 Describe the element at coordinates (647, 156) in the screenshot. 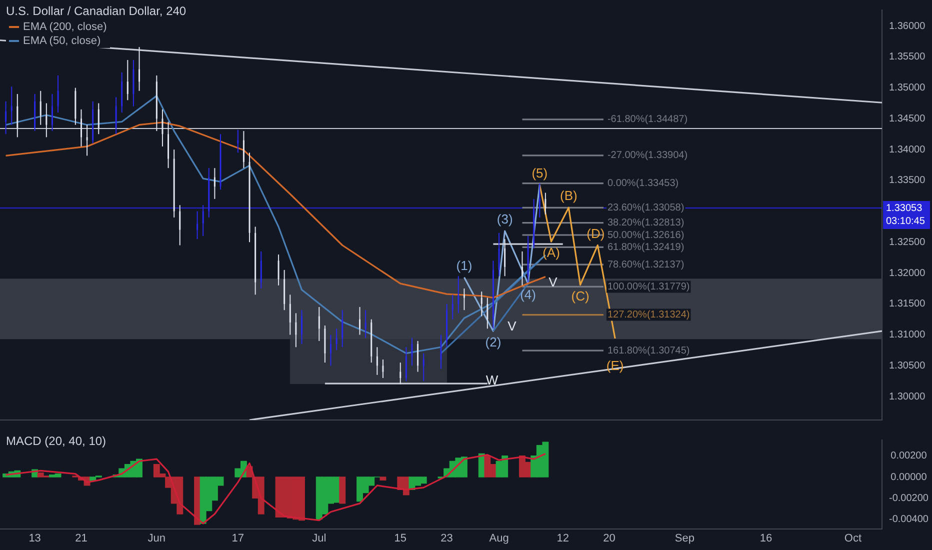

I see `series-label: -27.00%(1.33904)` at that location.